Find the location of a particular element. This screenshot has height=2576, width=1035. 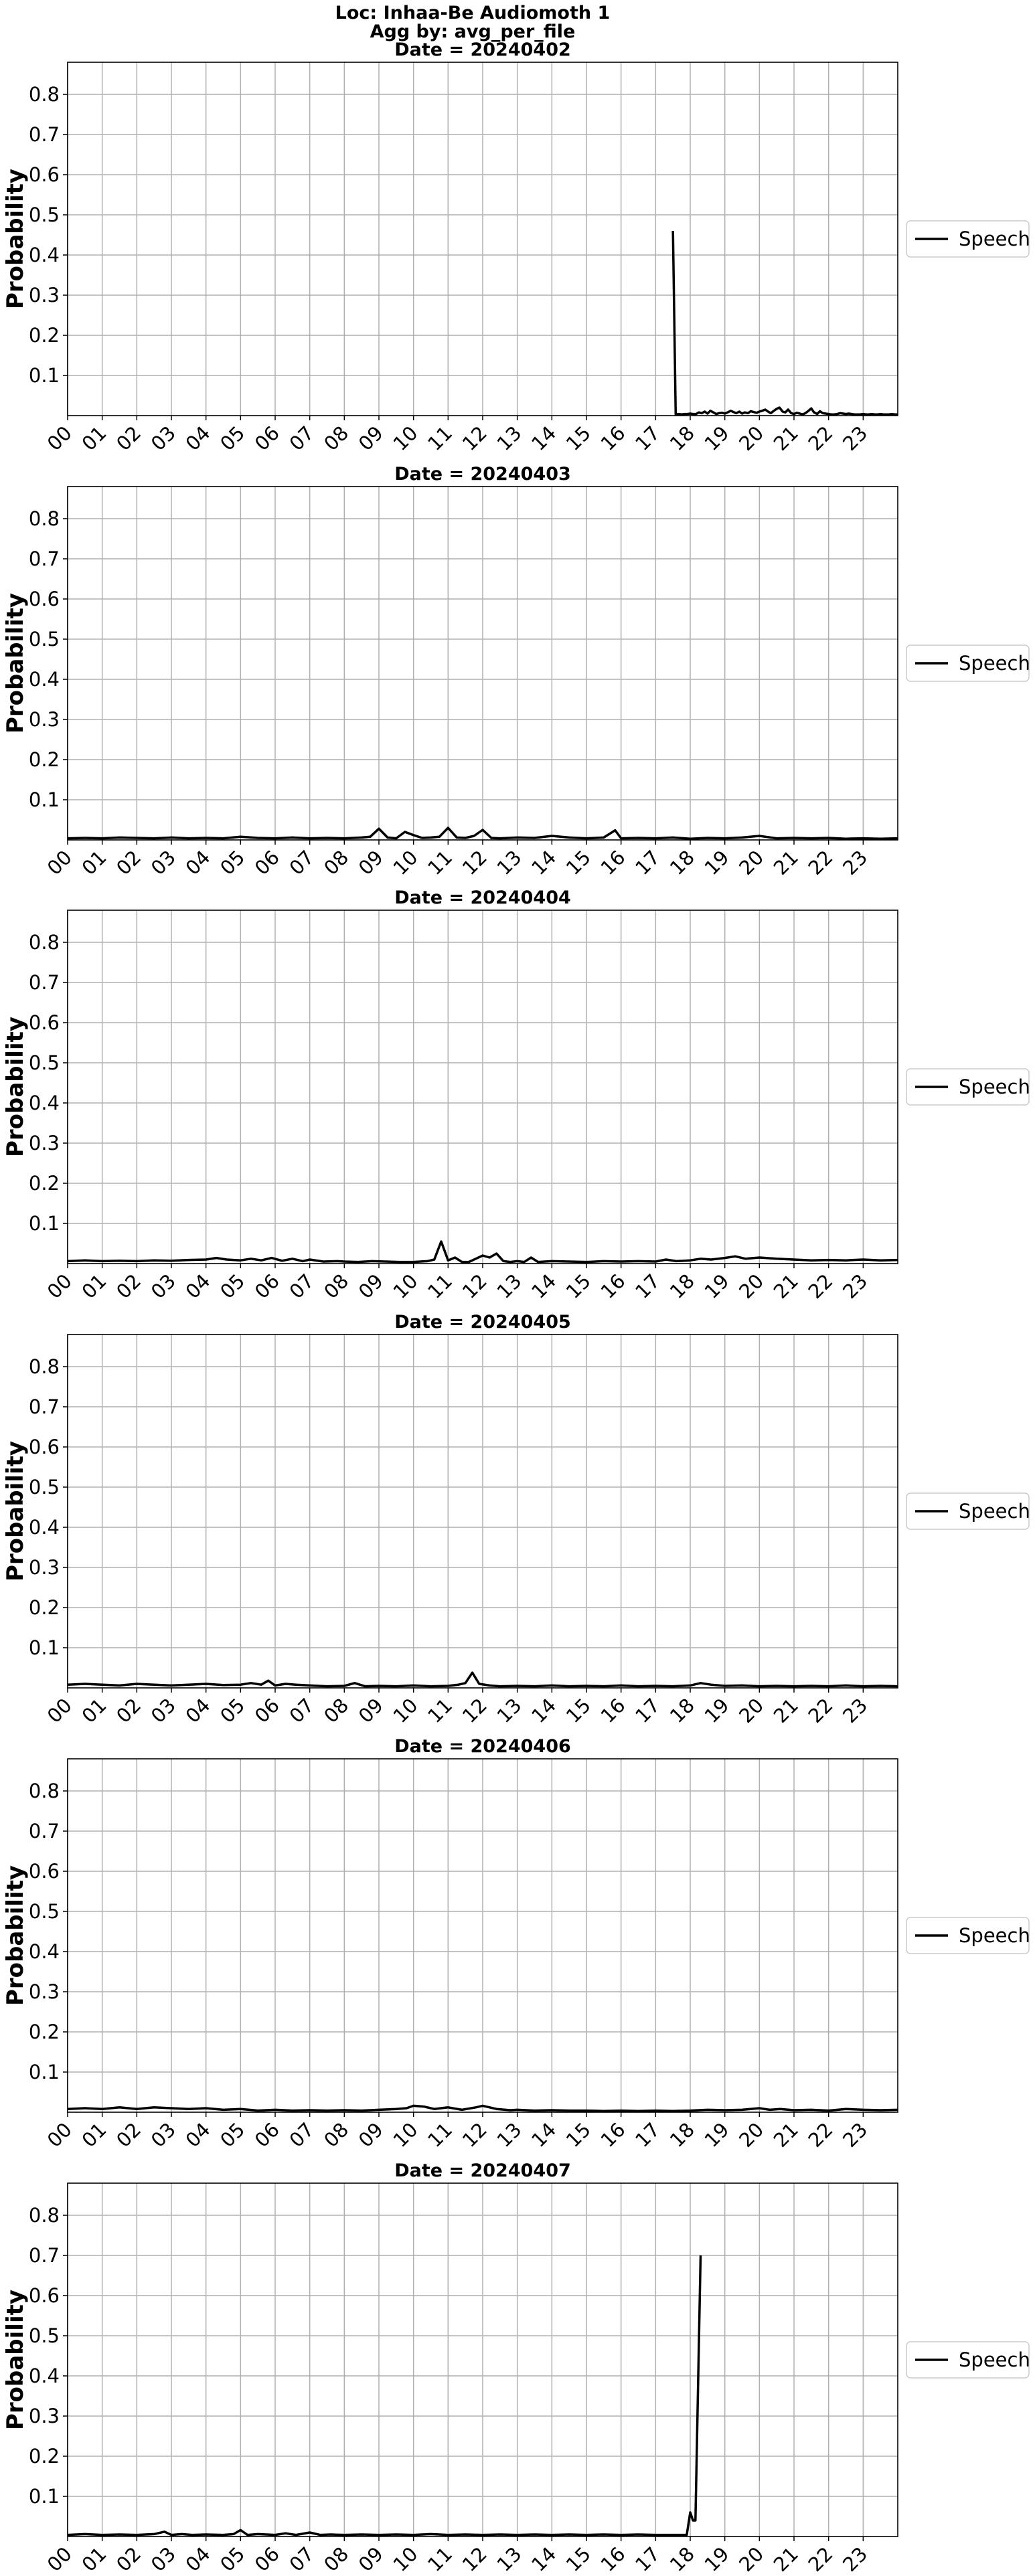

chart-title: Date = 20240404 is located at coordinates (483, 897).